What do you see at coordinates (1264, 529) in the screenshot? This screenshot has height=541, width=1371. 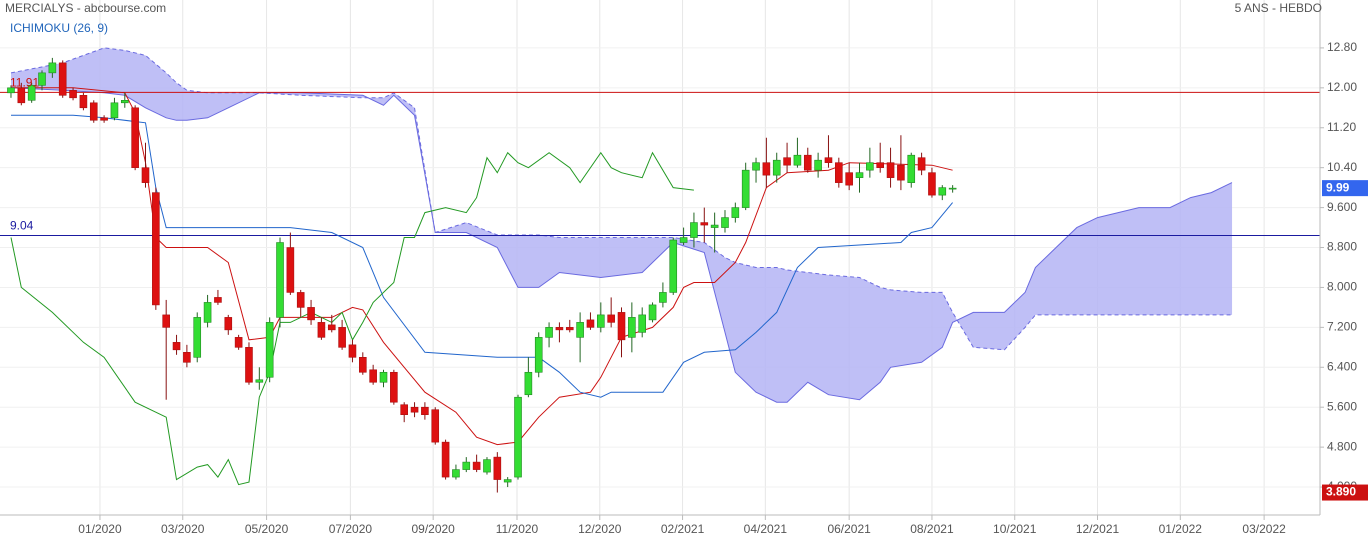 I see `x-tick-label: 03/2022` at bounding box center [1264, 529].